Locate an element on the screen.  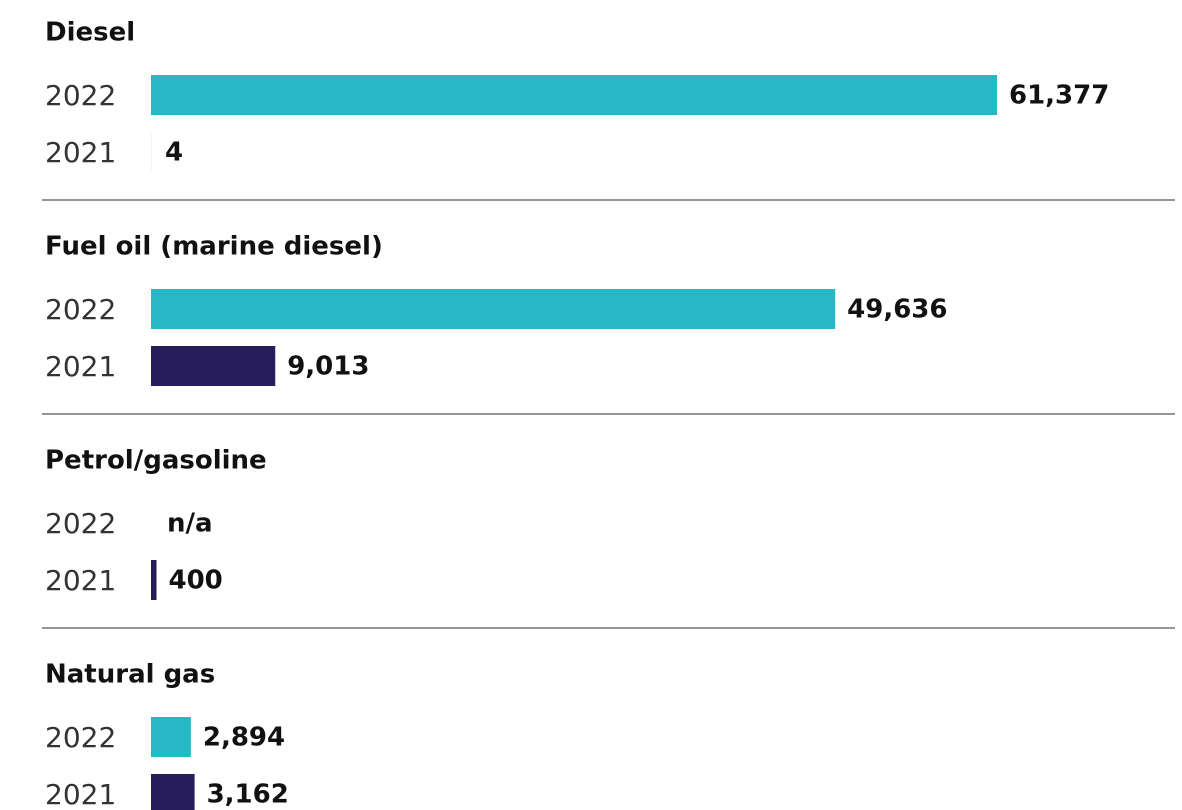
value-label: 61,377 is located at coordinates (1059, 96).